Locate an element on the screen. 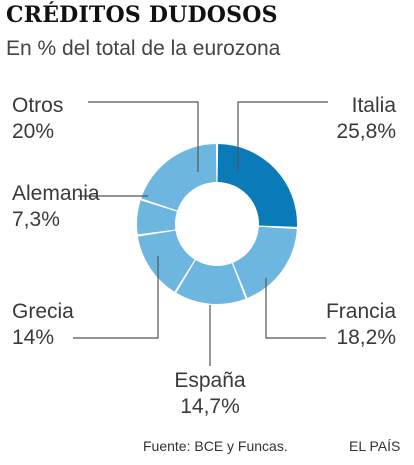 The image size is (414, 465). slice-francia is located at coordinates (265, 262).